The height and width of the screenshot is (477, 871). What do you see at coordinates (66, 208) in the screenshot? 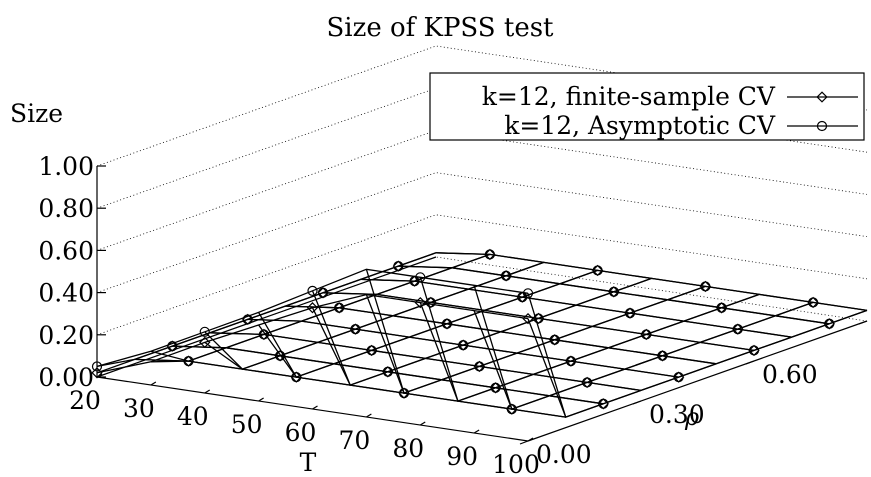
I see `z-tick-label-4: 0.80` at bounding box center [66, 208].